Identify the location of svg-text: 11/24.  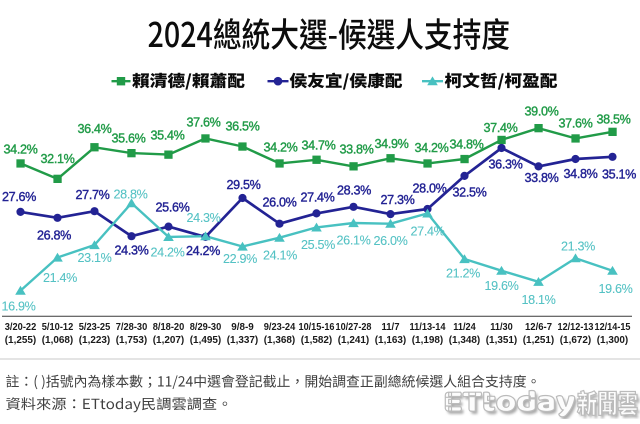
(464, 327).